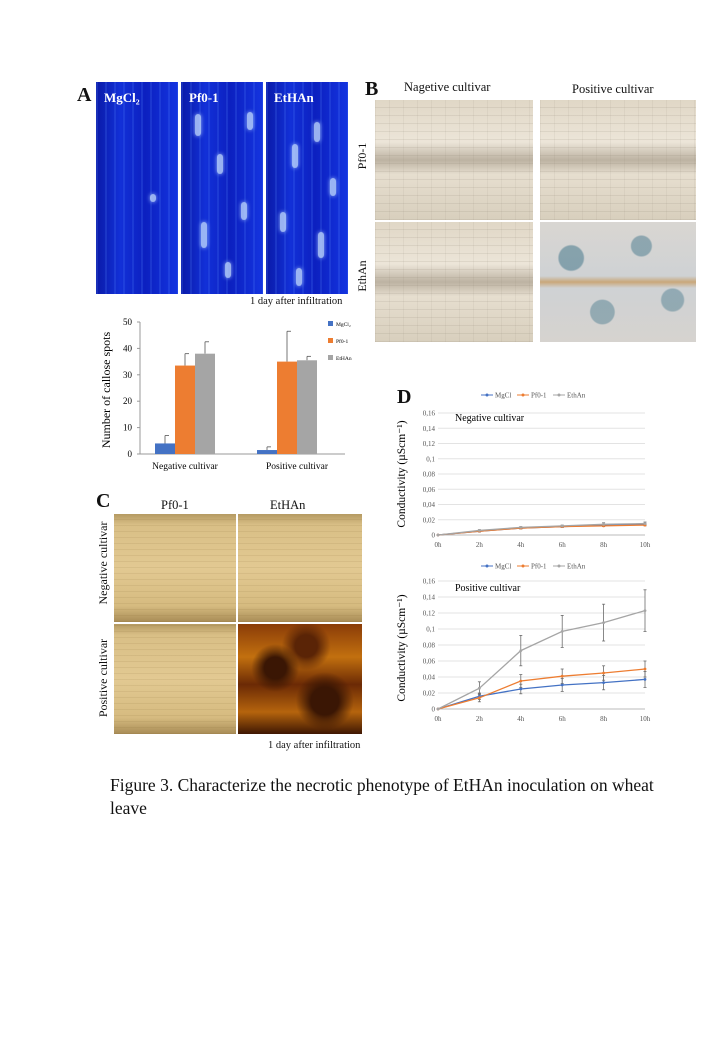 The image size is (720, 1040). What do you see at coordinates (454, 160) in the screenshot?
I see `micrograph-b-negative-pf01` at bounding box center [454, 160].